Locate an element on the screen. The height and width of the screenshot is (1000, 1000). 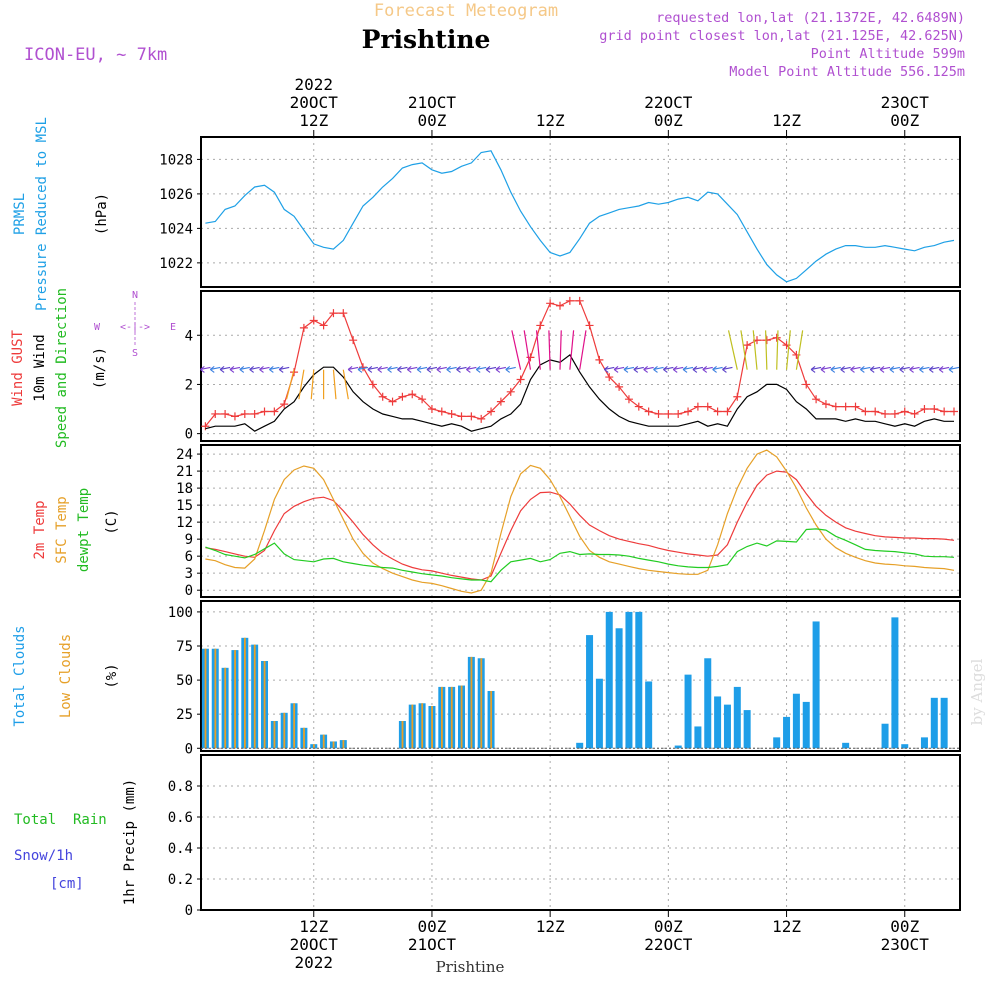
ytick-label-3-2: 50 is located at coordinates (184, 681).